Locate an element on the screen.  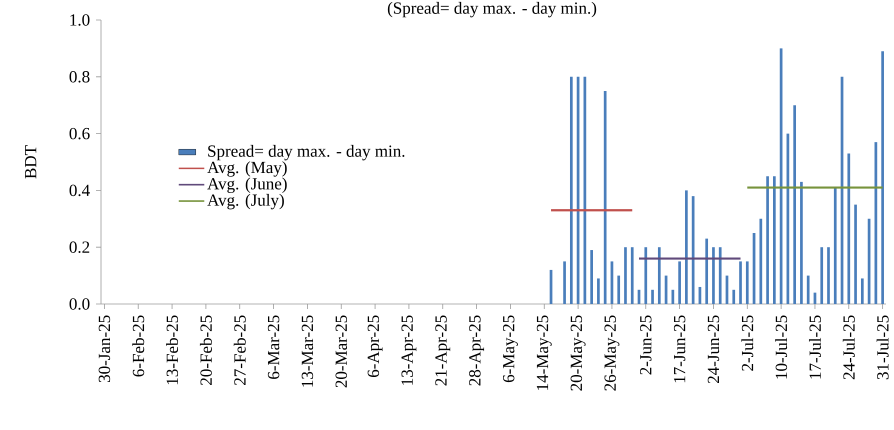
x-tick-label: 31-Jul-25 is located at coordinates (882, 348).